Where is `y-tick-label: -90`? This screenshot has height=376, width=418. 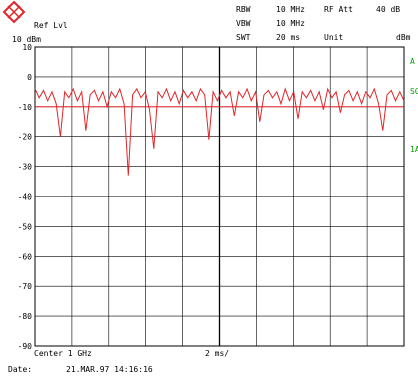
y-tick-label: -90 is located at coordinates (25, 346).